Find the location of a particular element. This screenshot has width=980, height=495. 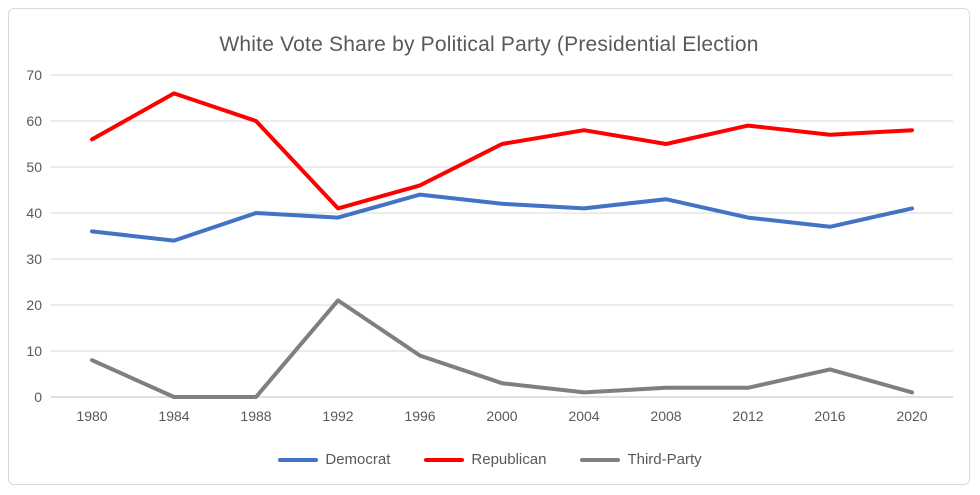

y-tick-label: 40 is located at coordinates (34, 213).